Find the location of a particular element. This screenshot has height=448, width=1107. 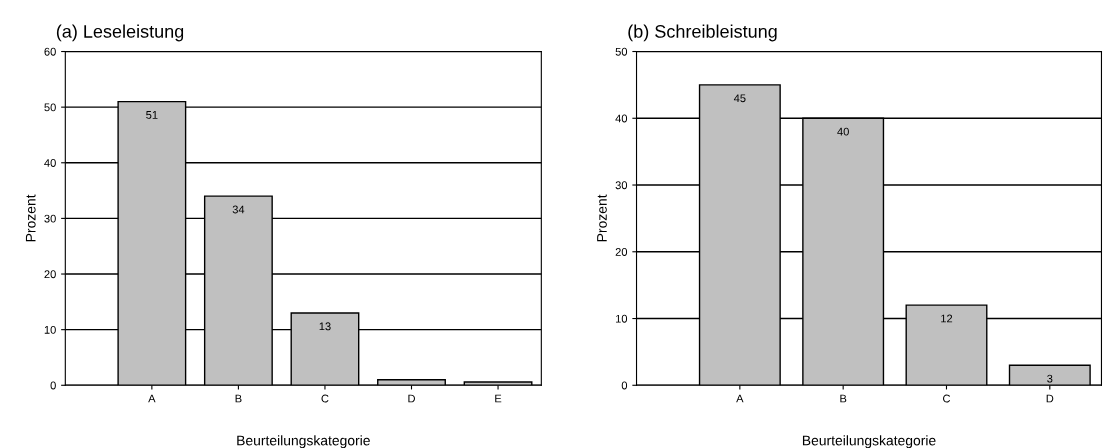

data-label: 45 is located at coordinates (739, 98).